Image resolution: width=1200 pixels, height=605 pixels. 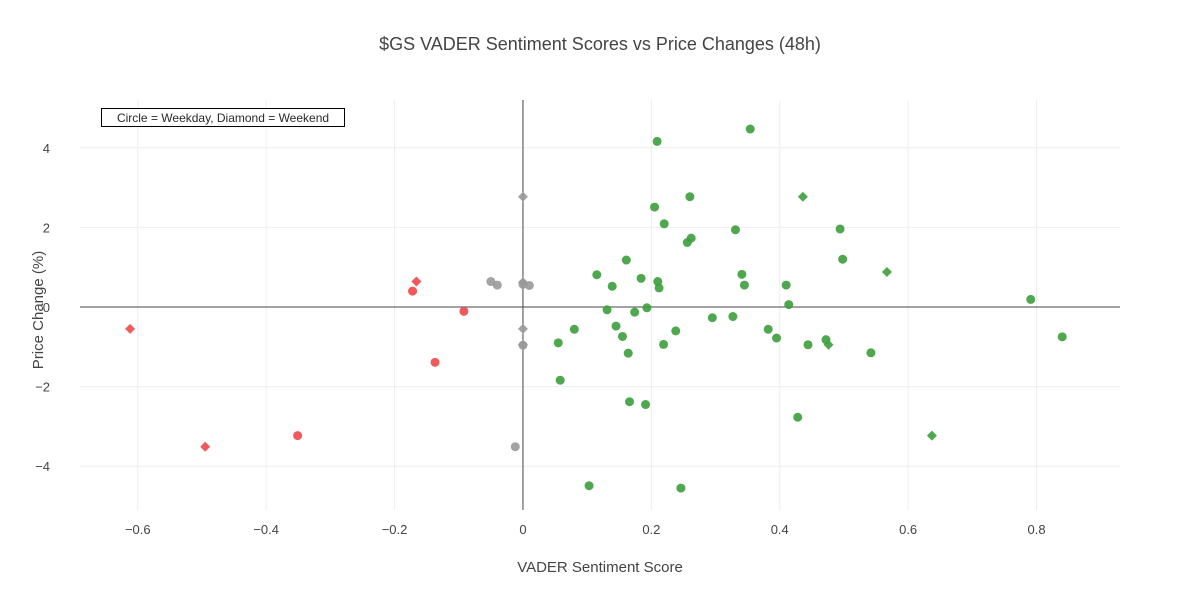 I want to click on annotation-text: Circle = Weekday, Diamond = Weekend, so click(x=223, y=118).